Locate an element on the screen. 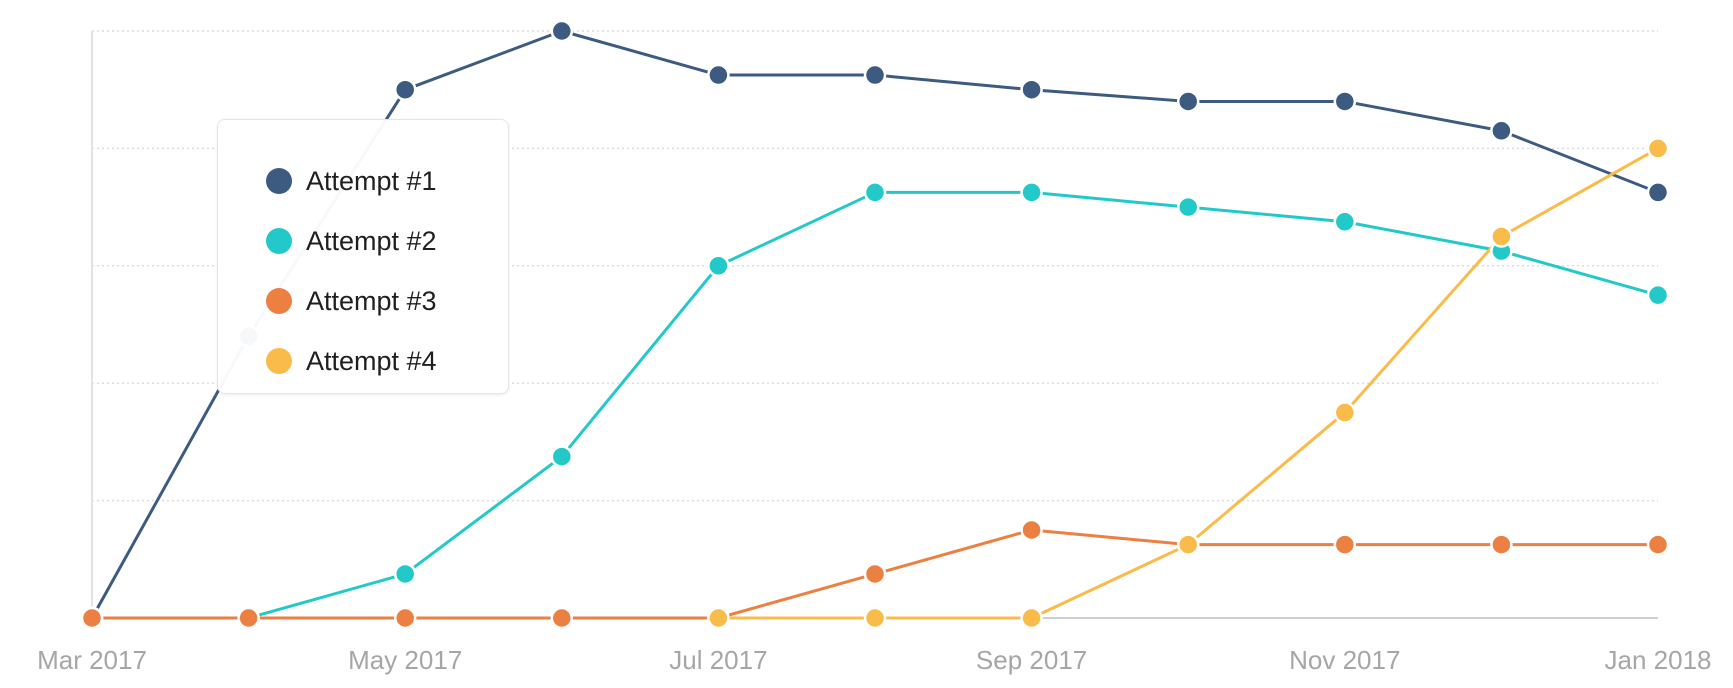 This screenshot has height=688, width=1733. legend-label-attempt-3: Attempt #3 is located at coordinates (371, 300).